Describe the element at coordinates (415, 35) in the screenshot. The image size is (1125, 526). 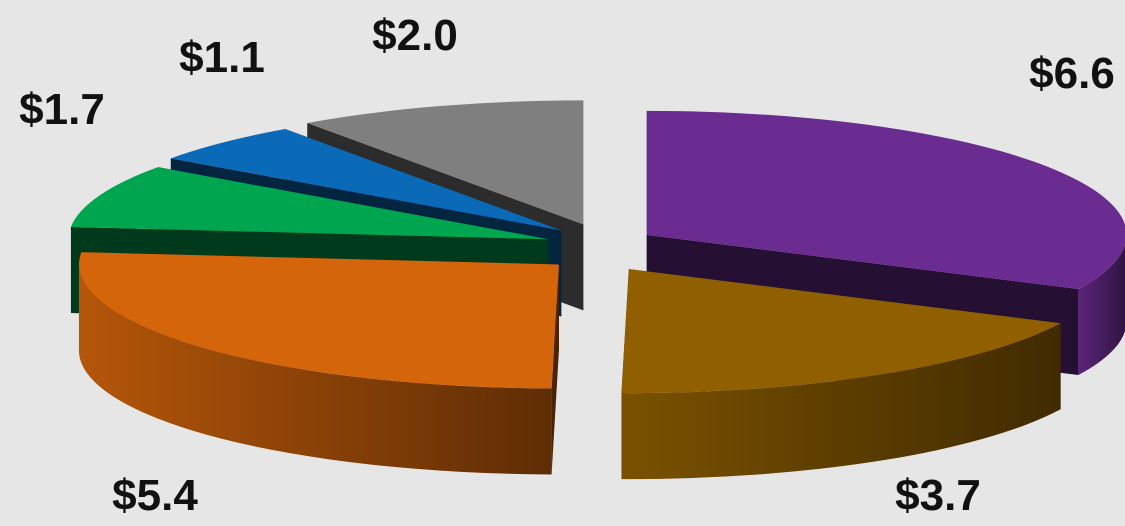
I see `data-label-5: $2.0` at that location.